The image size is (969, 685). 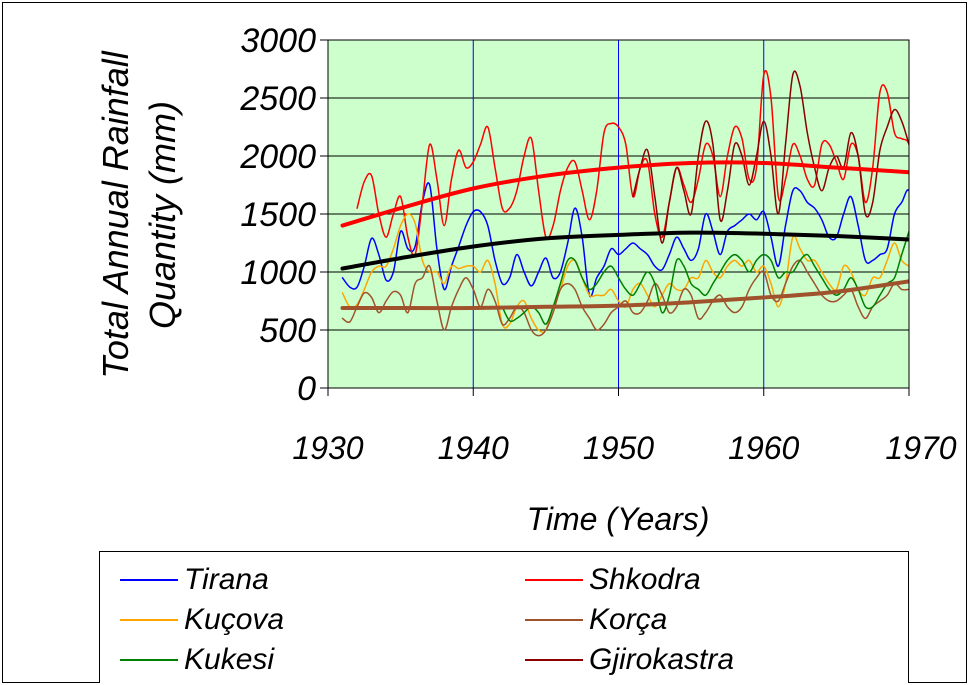 What do you see at coordinates (645, 579) in the screenshot?
I see `legend-label: Shkodra` at bounding box center [645, 579].